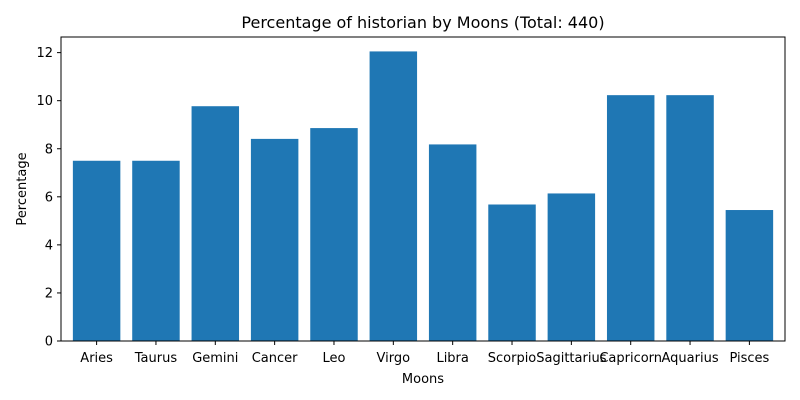  What do you see at coordinates (274, 239) in the screenshot?
I see `bar-cancer` at bounding box center [274, 239].